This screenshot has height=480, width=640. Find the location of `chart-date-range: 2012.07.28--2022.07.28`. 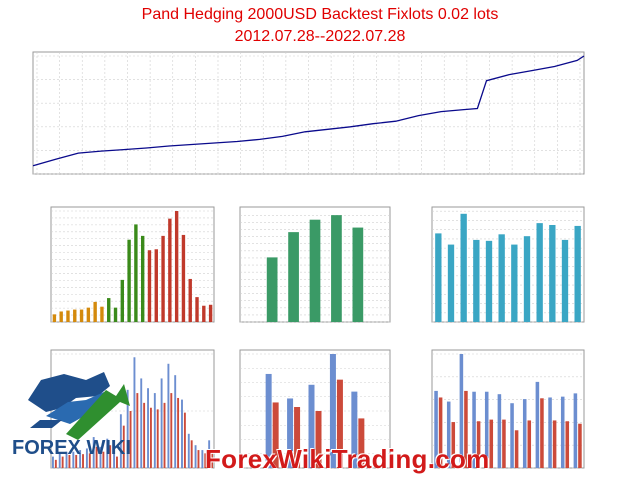

chart-date-range: 2012.07.28--2022.07.28 is located at coordinates (320, 36).